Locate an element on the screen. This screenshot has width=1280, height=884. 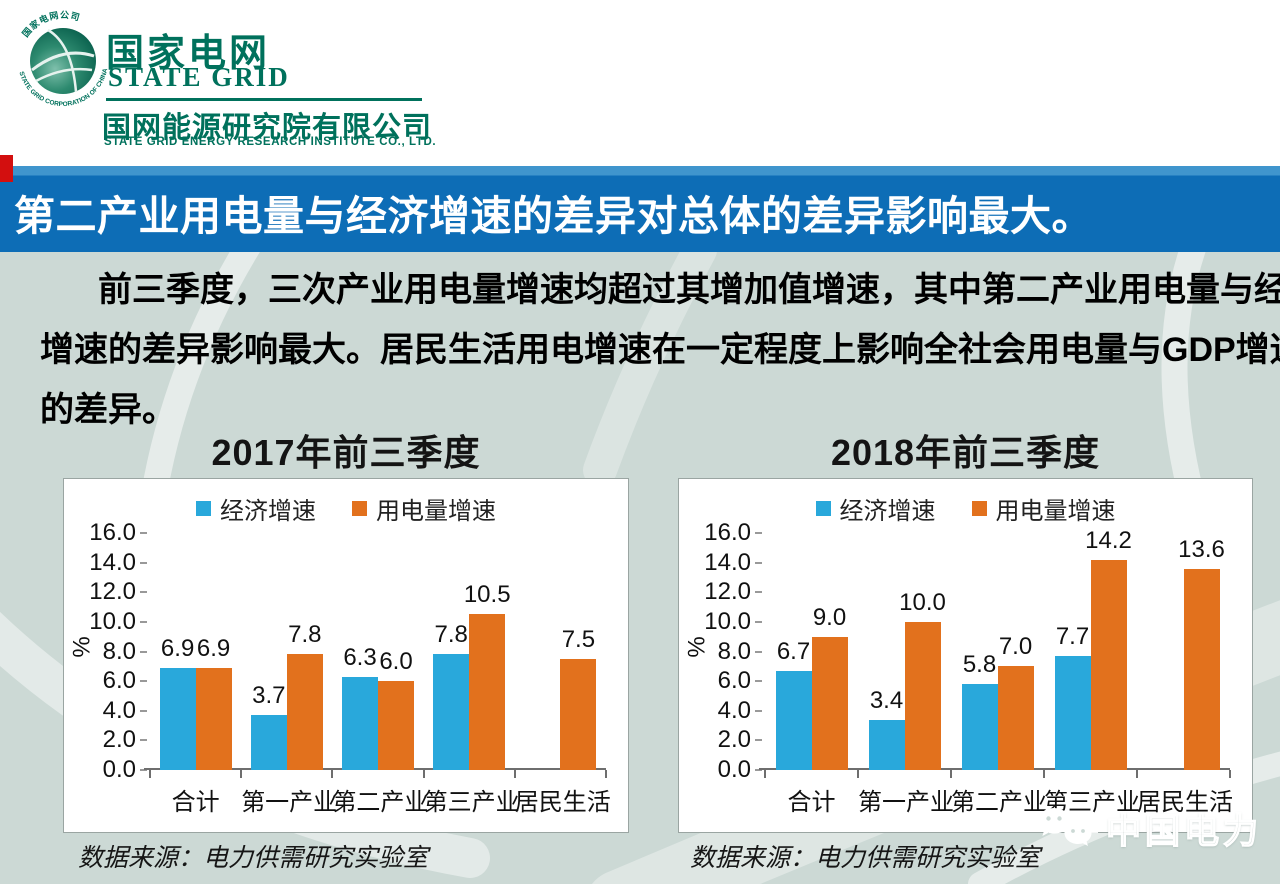
institute-name-cn: 国网能源研究院有限公司 is located at coordinates (267, 128).